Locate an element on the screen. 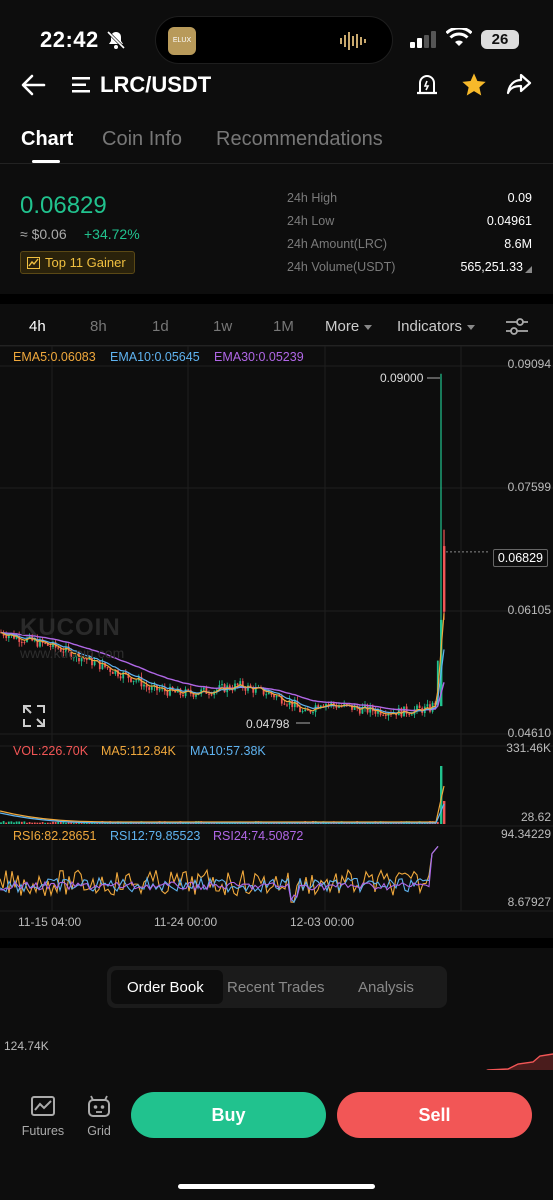  cellular-signal-icon is located at coordinates (423, 39).